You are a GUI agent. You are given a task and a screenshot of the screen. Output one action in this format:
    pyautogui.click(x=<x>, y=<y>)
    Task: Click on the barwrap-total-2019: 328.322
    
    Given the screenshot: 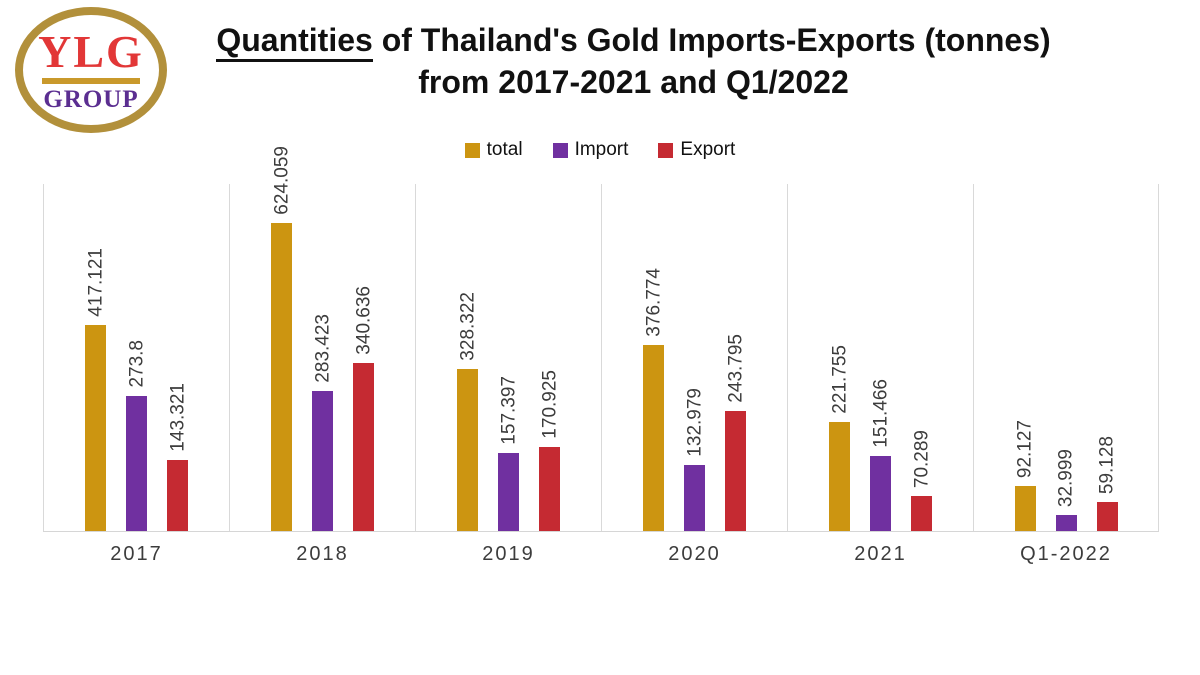 What is the action you would take?
    pyautogui.click(x=467, y=357)
    